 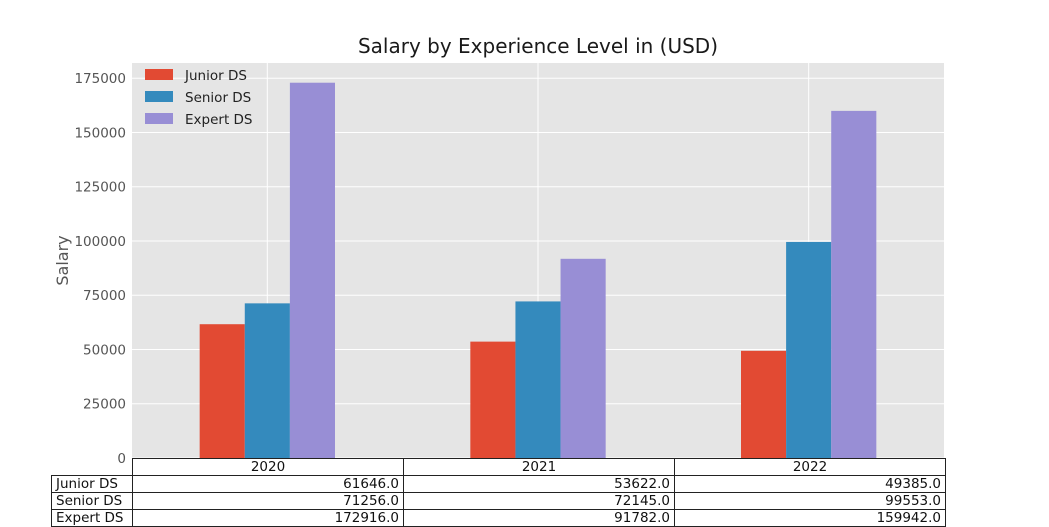 What do you see at coordinates (810, 501) in the screenshot?
I see `table-cell: 99553.0` at bounding box center [810, 501].